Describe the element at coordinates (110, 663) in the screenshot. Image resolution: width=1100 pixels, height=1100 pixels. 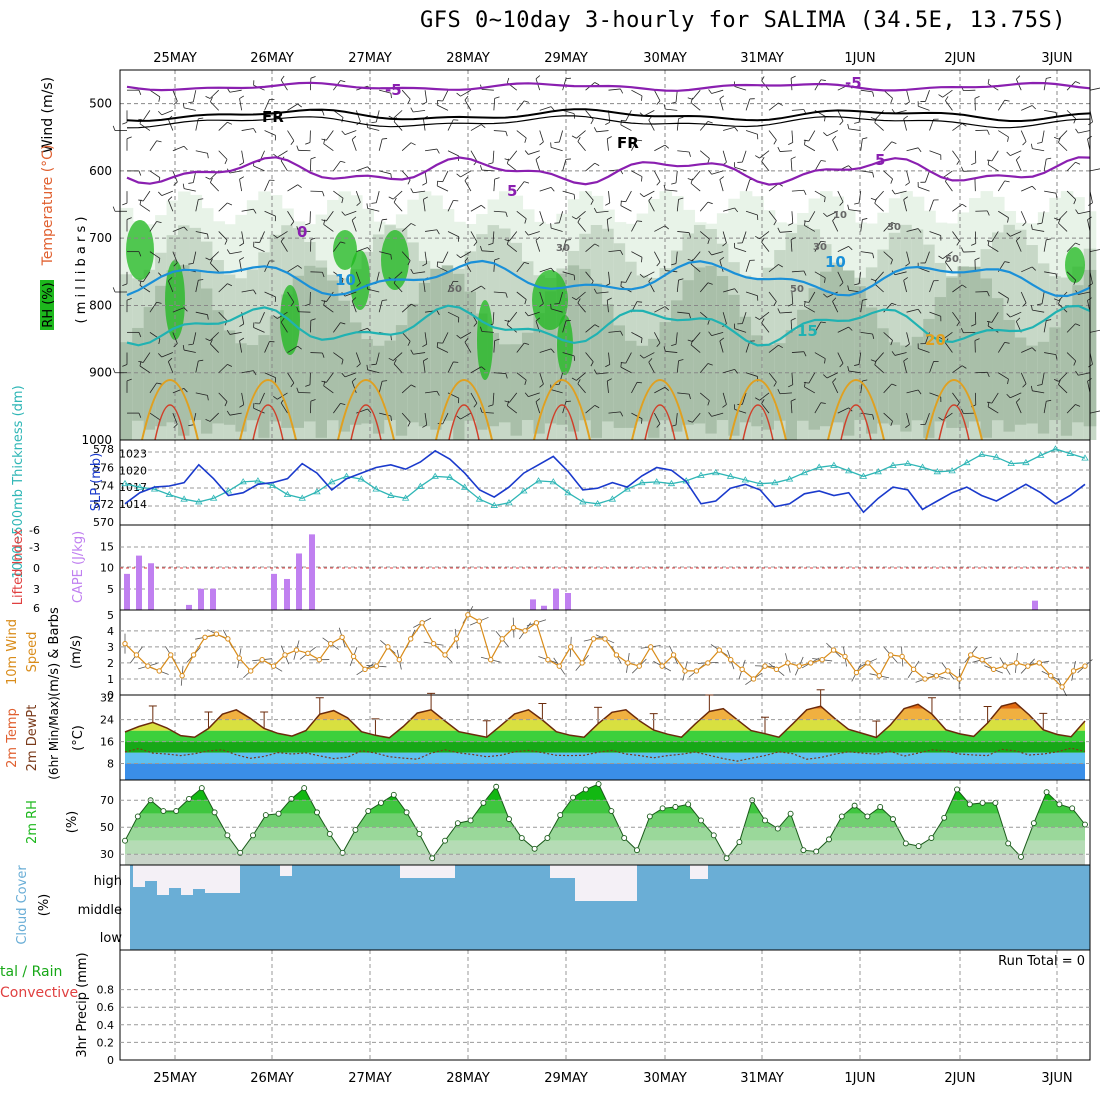
I see `wind-tick-label: 2` at that location.